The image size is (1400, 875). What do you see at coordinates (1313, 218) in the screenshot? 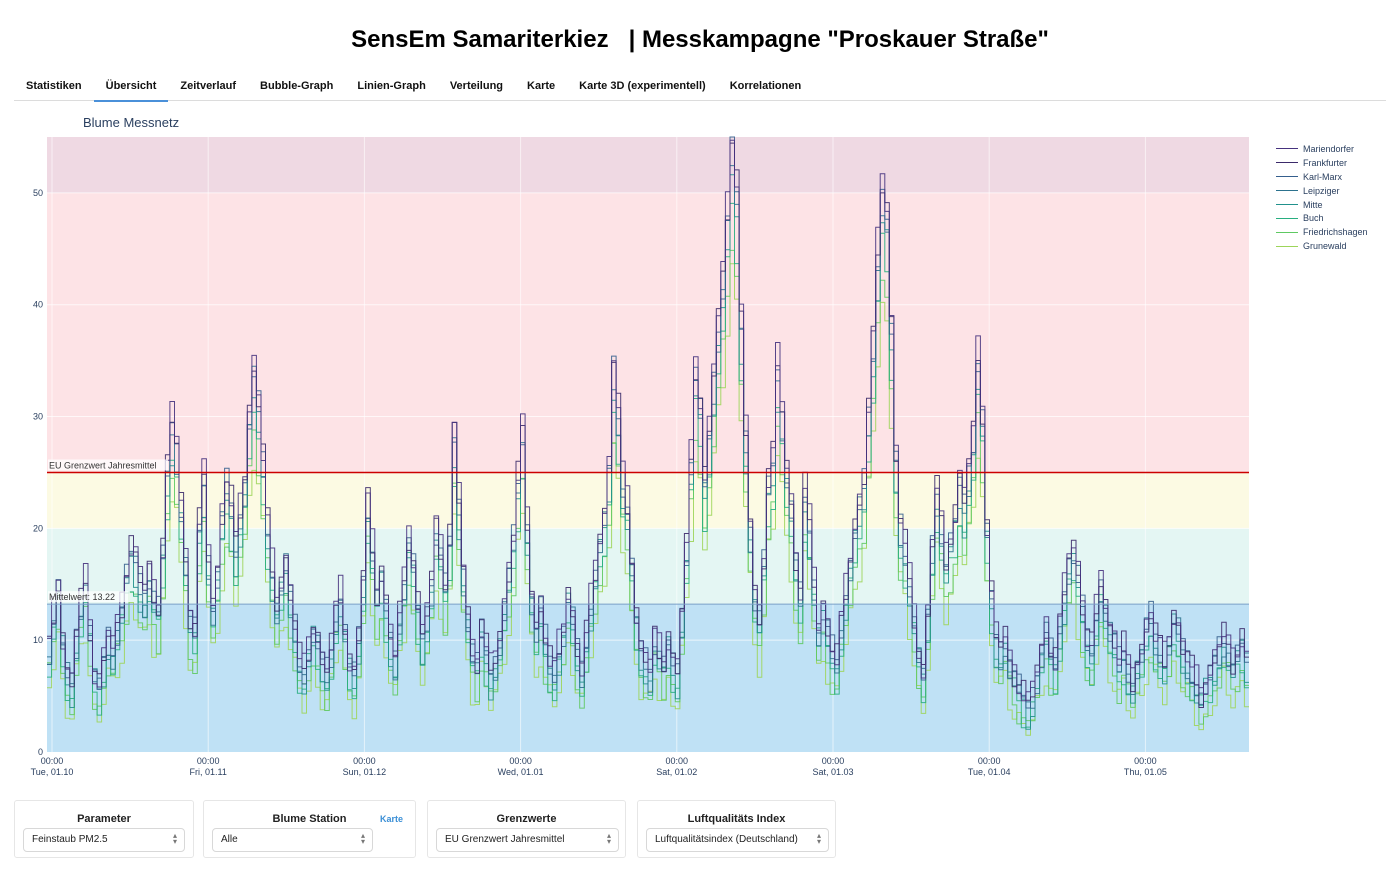
I see `legend-label: Buch` at bounding box center [1313, 218].